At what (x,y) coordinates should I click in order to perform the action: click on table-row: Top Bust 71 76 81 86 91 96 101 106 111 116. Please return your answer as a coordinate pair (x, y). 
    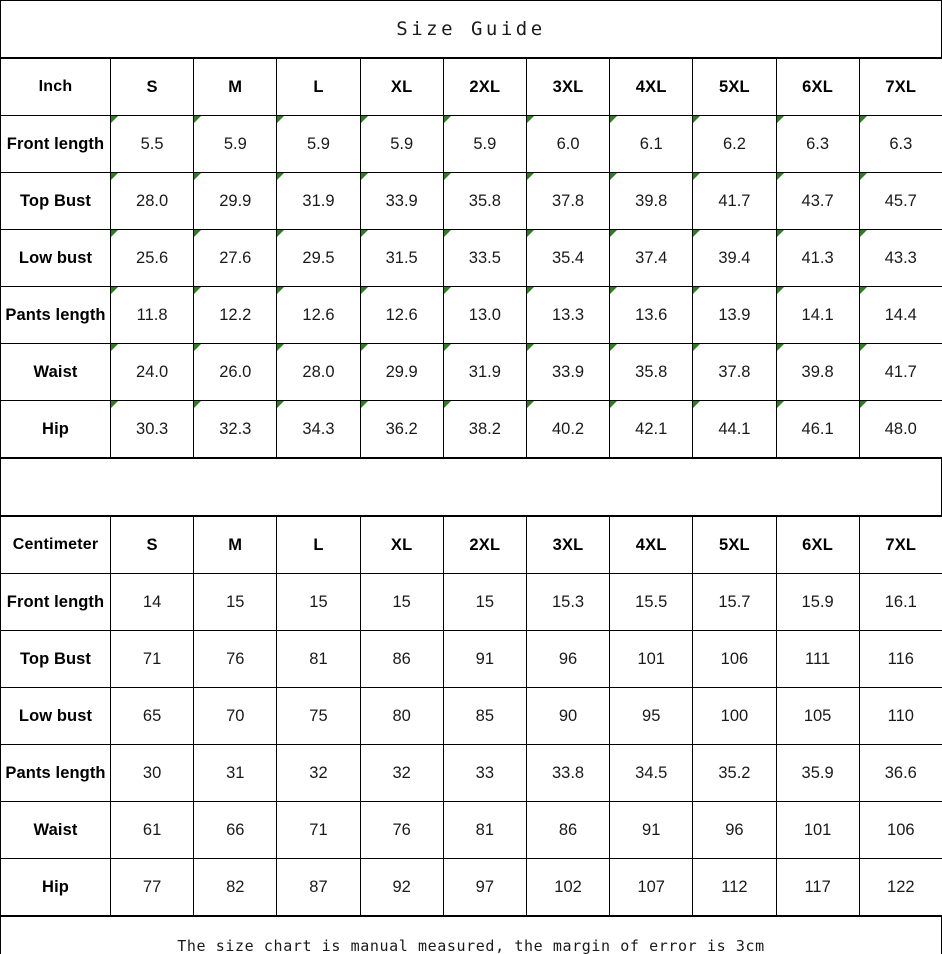
    Looking at the image, I should click on (471, 659).